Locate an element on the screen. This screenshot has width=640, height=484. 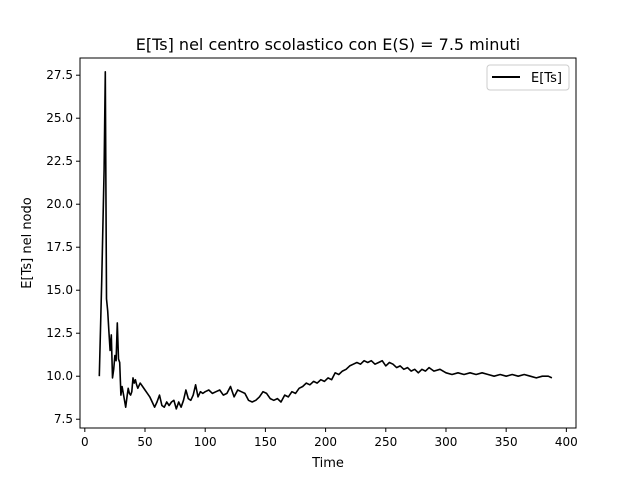
x-tick-label: 350 is located at coordinates (506, 442).